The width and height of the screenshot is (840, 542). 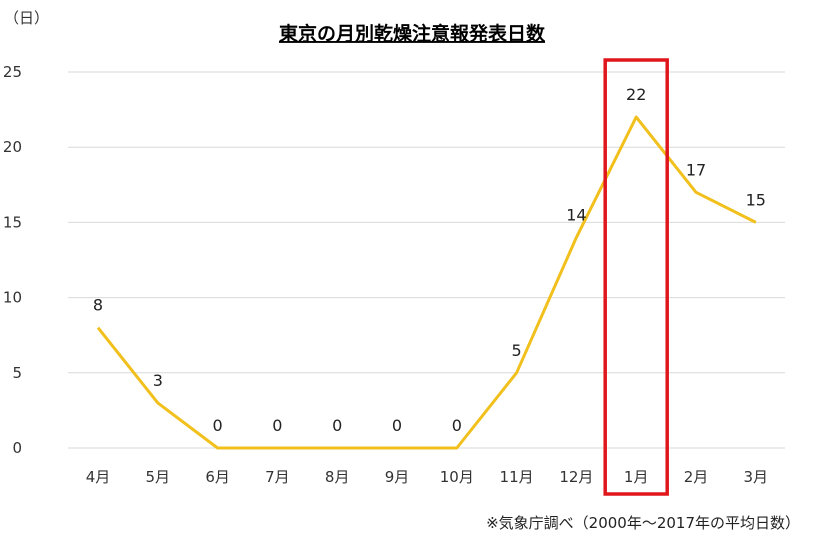 I want to click on x-tick-label: 10月, so click(x=457, y=477).